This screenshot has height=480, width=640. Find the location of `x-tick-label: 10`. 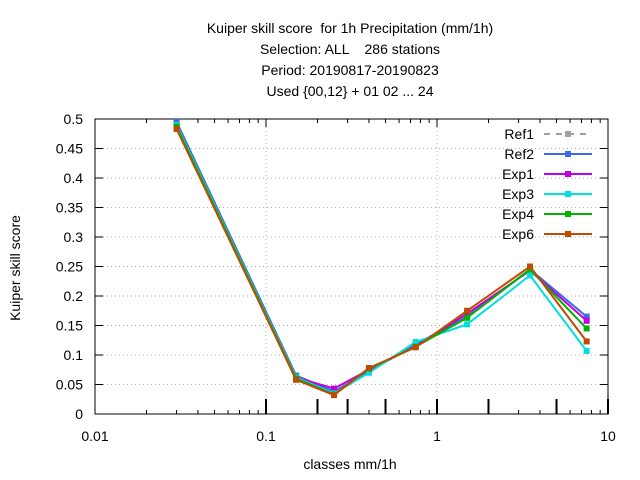

x-tick-label: 10 is located at coordinates (608, 436).